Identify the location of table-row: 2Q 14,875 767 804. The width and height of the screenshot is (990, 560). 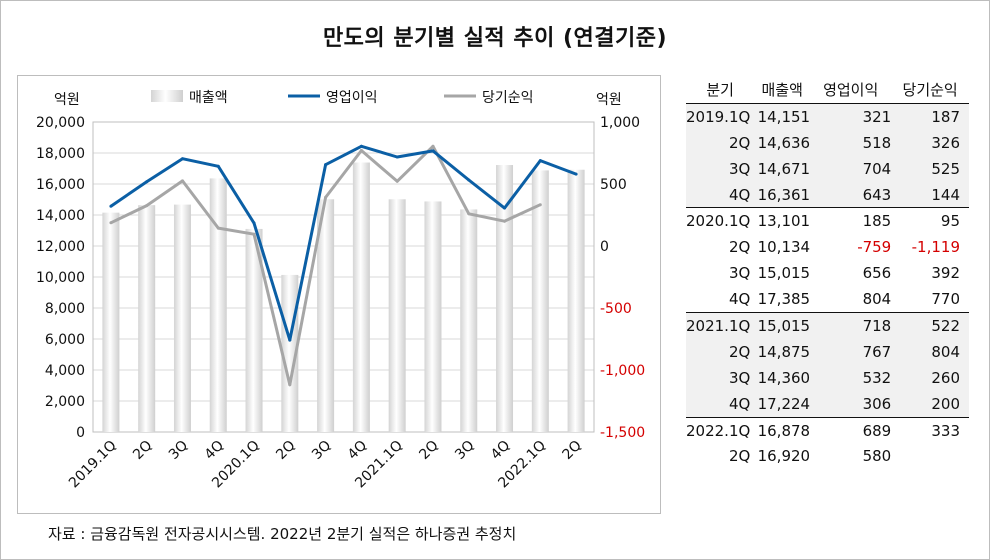
(827, 351).